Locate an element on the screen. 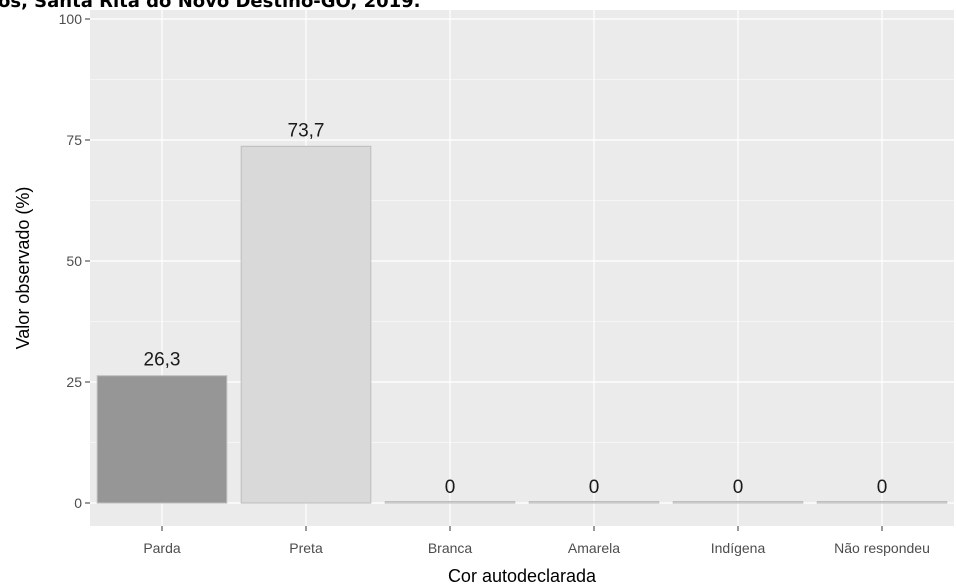 This screenshot has height=586, width=956. bar-amarela is located at coordinates (594, 502).